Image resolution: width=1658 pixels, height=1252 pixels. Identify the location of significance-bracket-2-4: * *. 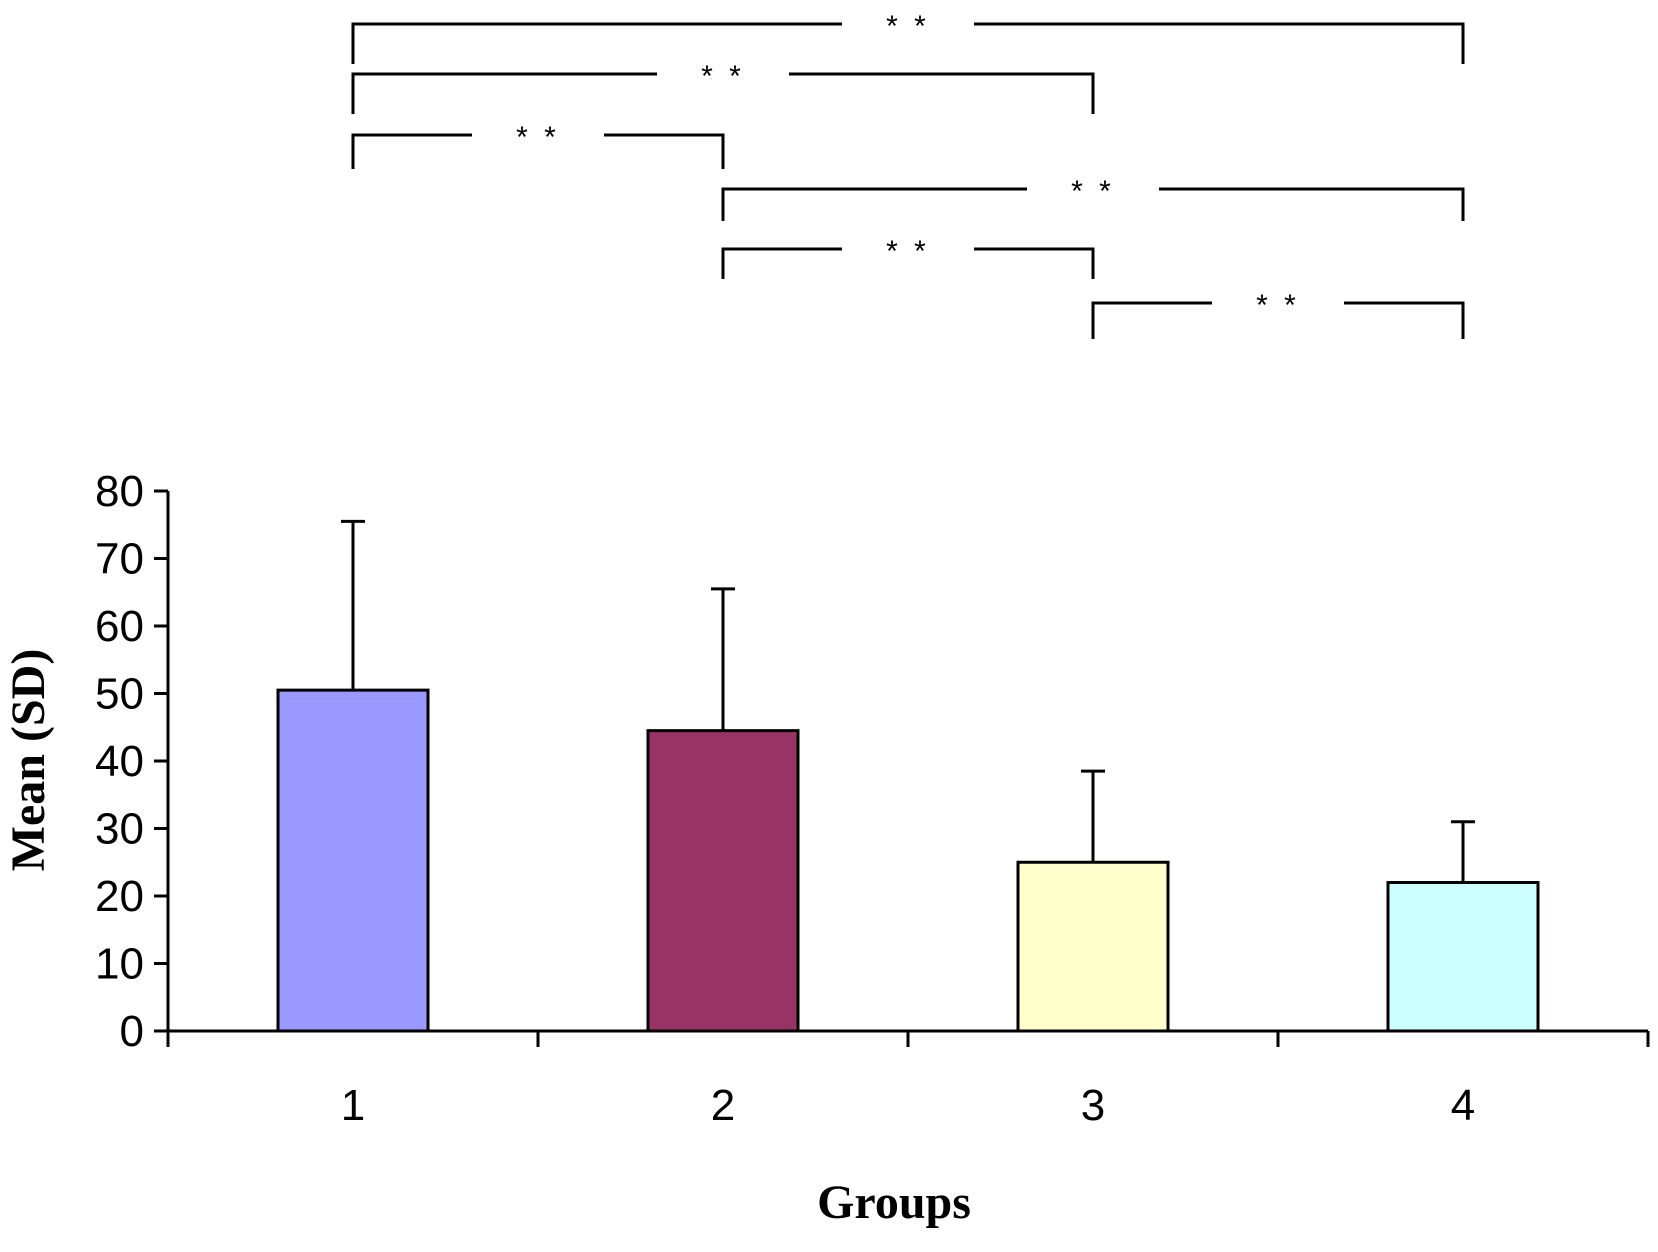
(1093, 198).